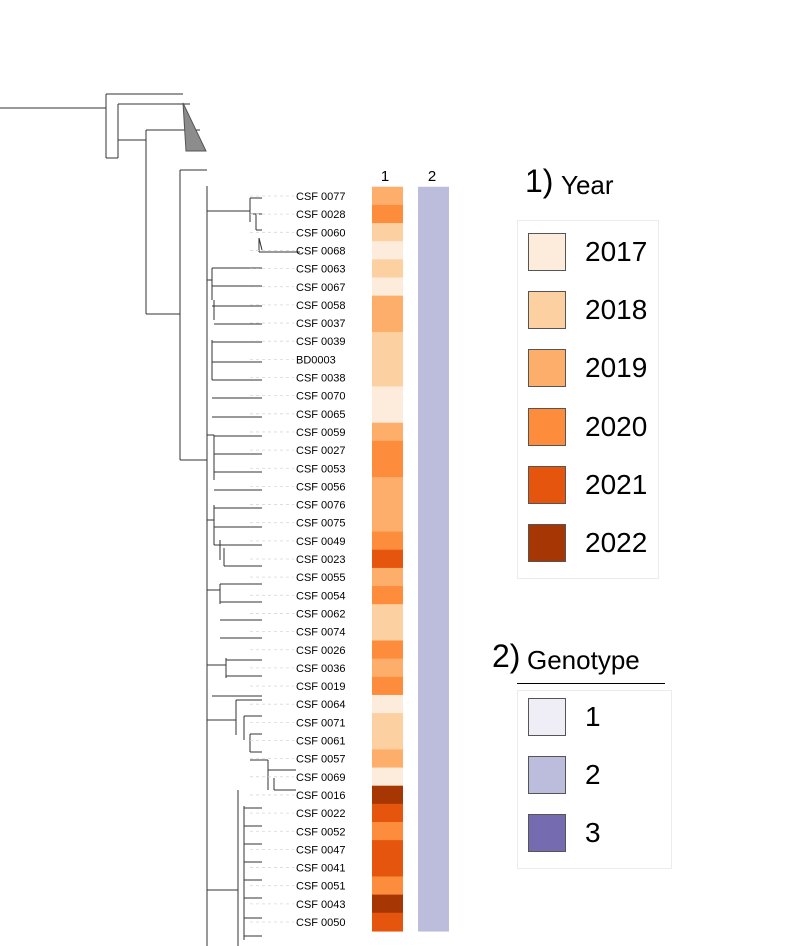 This screenshot has height=946, width=802. What do you see at coordinates (321, 669) in the screenshot?
I see `tip-label: CSF 0036` at bounding box center [321, 669].